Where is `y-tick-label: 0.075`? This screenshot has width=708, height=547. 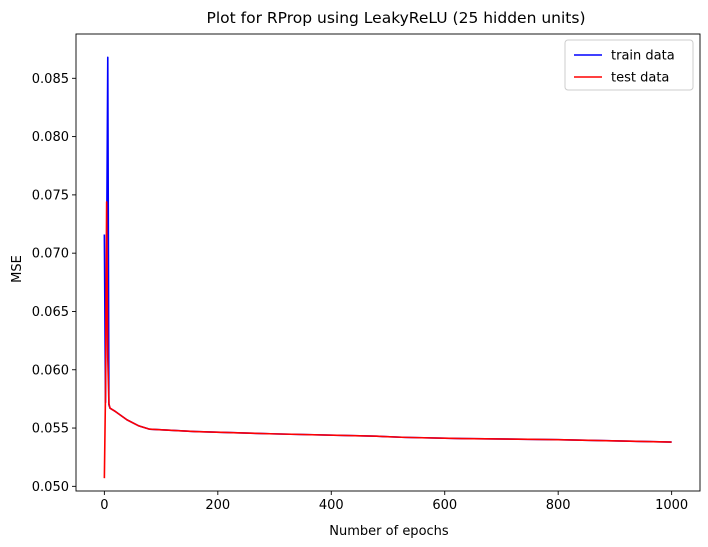 y-tick-label: 0.075 is located at coordinates (50, 195).